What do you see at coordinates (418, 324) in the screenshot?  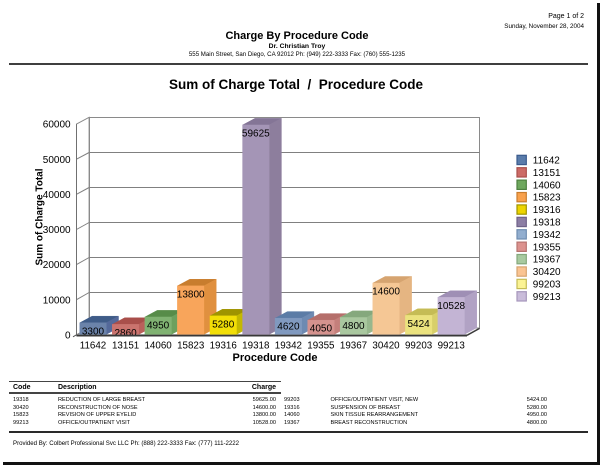 I see `svg-text: 5424` at bounding box center [418, 324].